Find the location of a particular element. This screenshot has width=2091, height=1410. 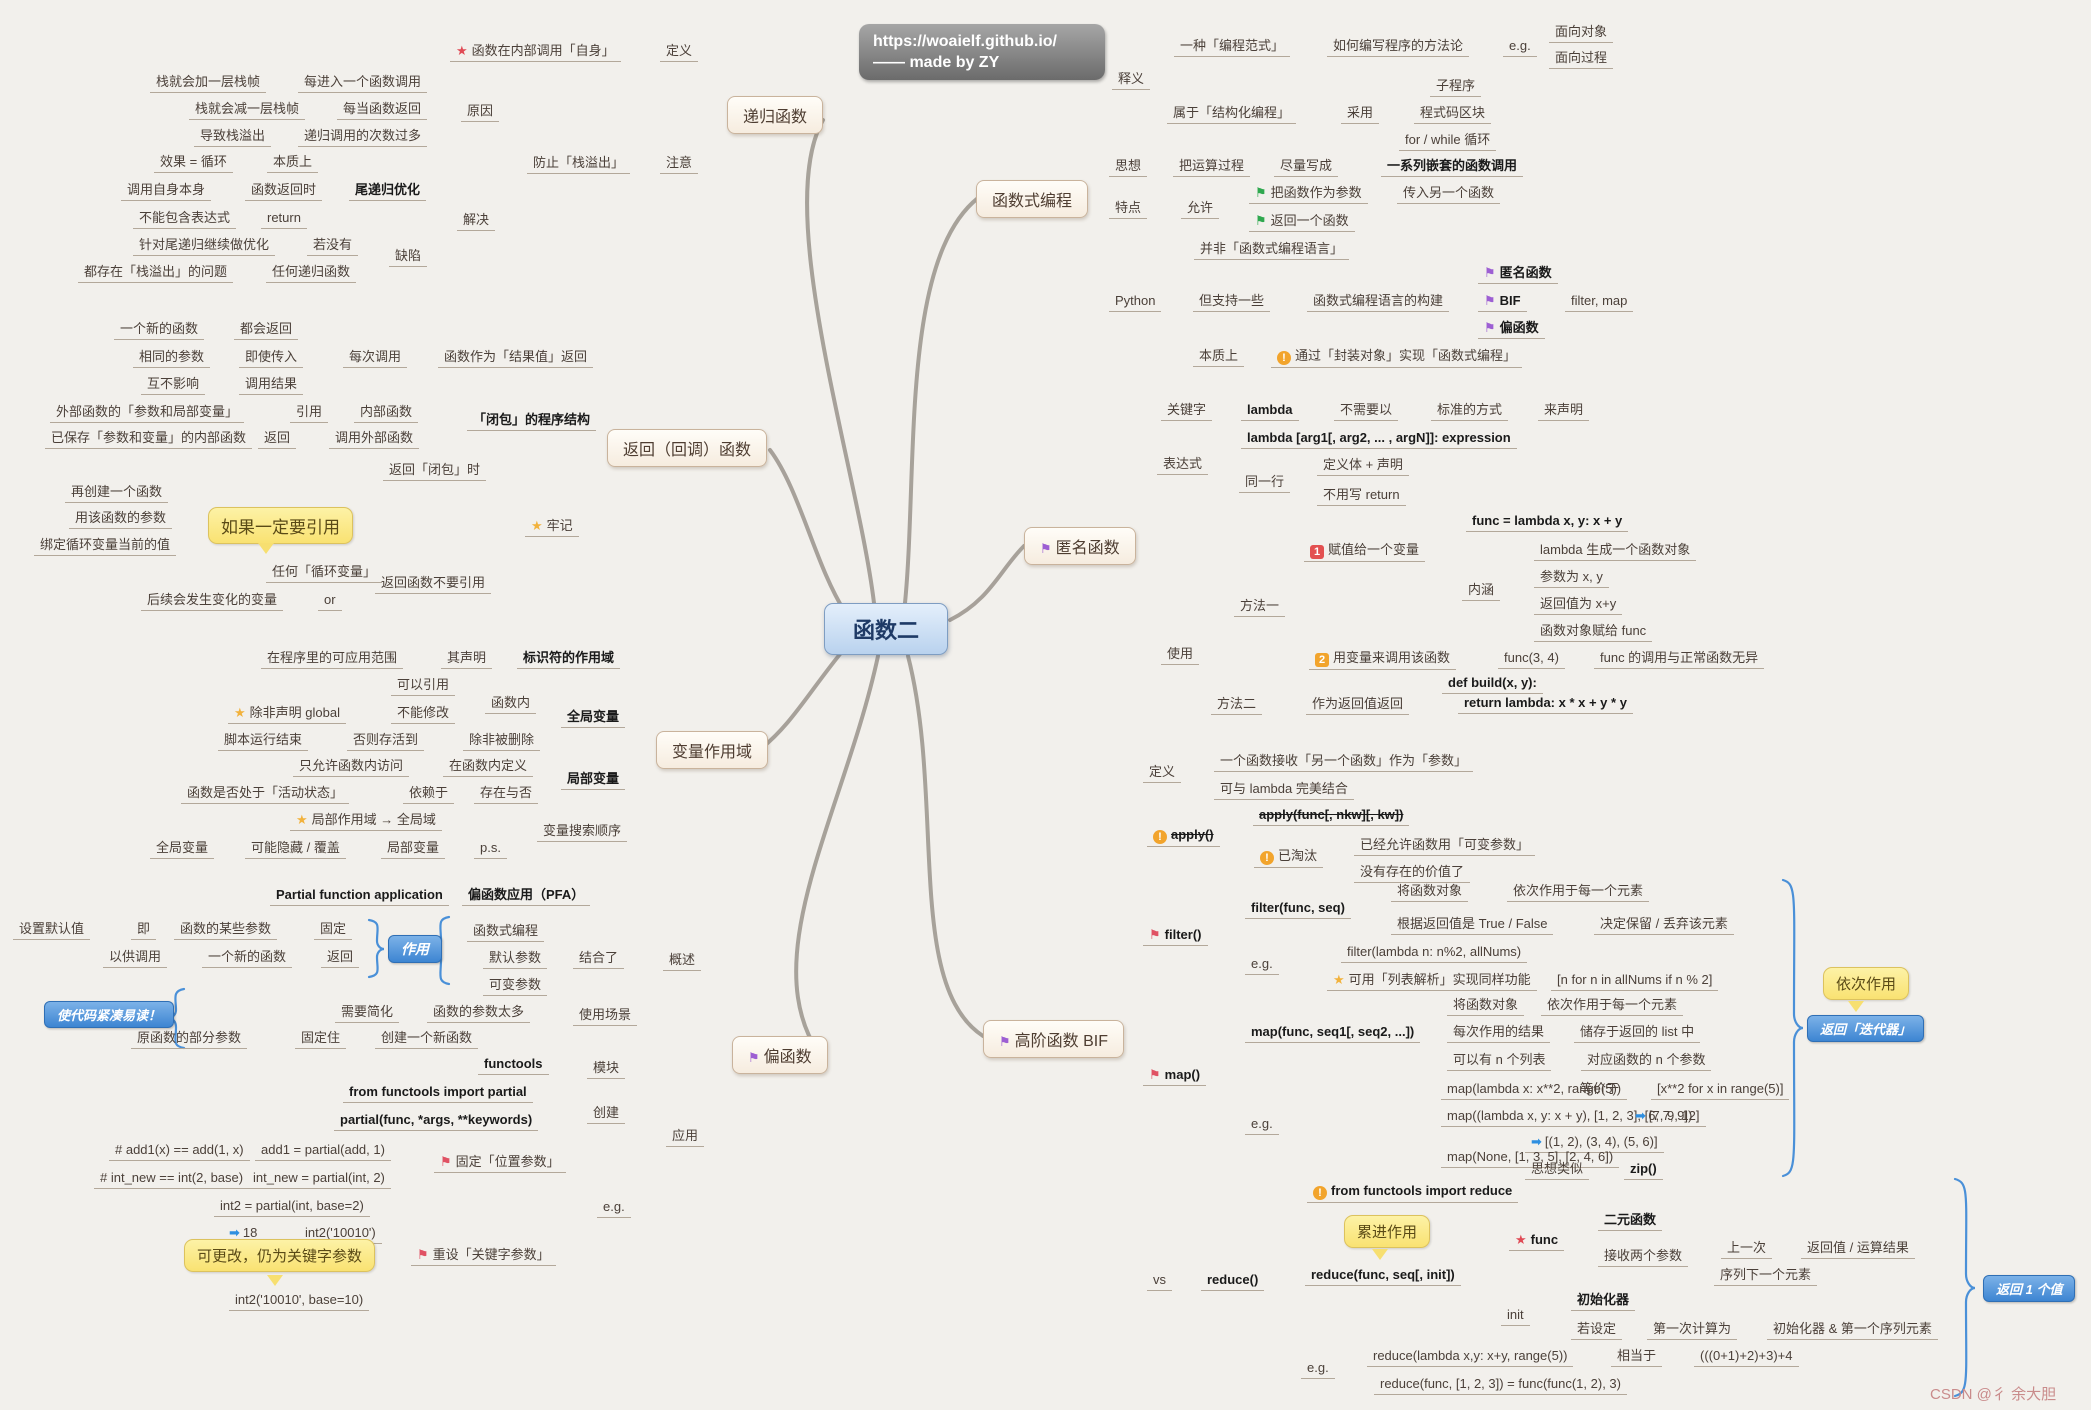

callback-item: 绑定循环变量当前的值 is located at coordinates (105, 546).